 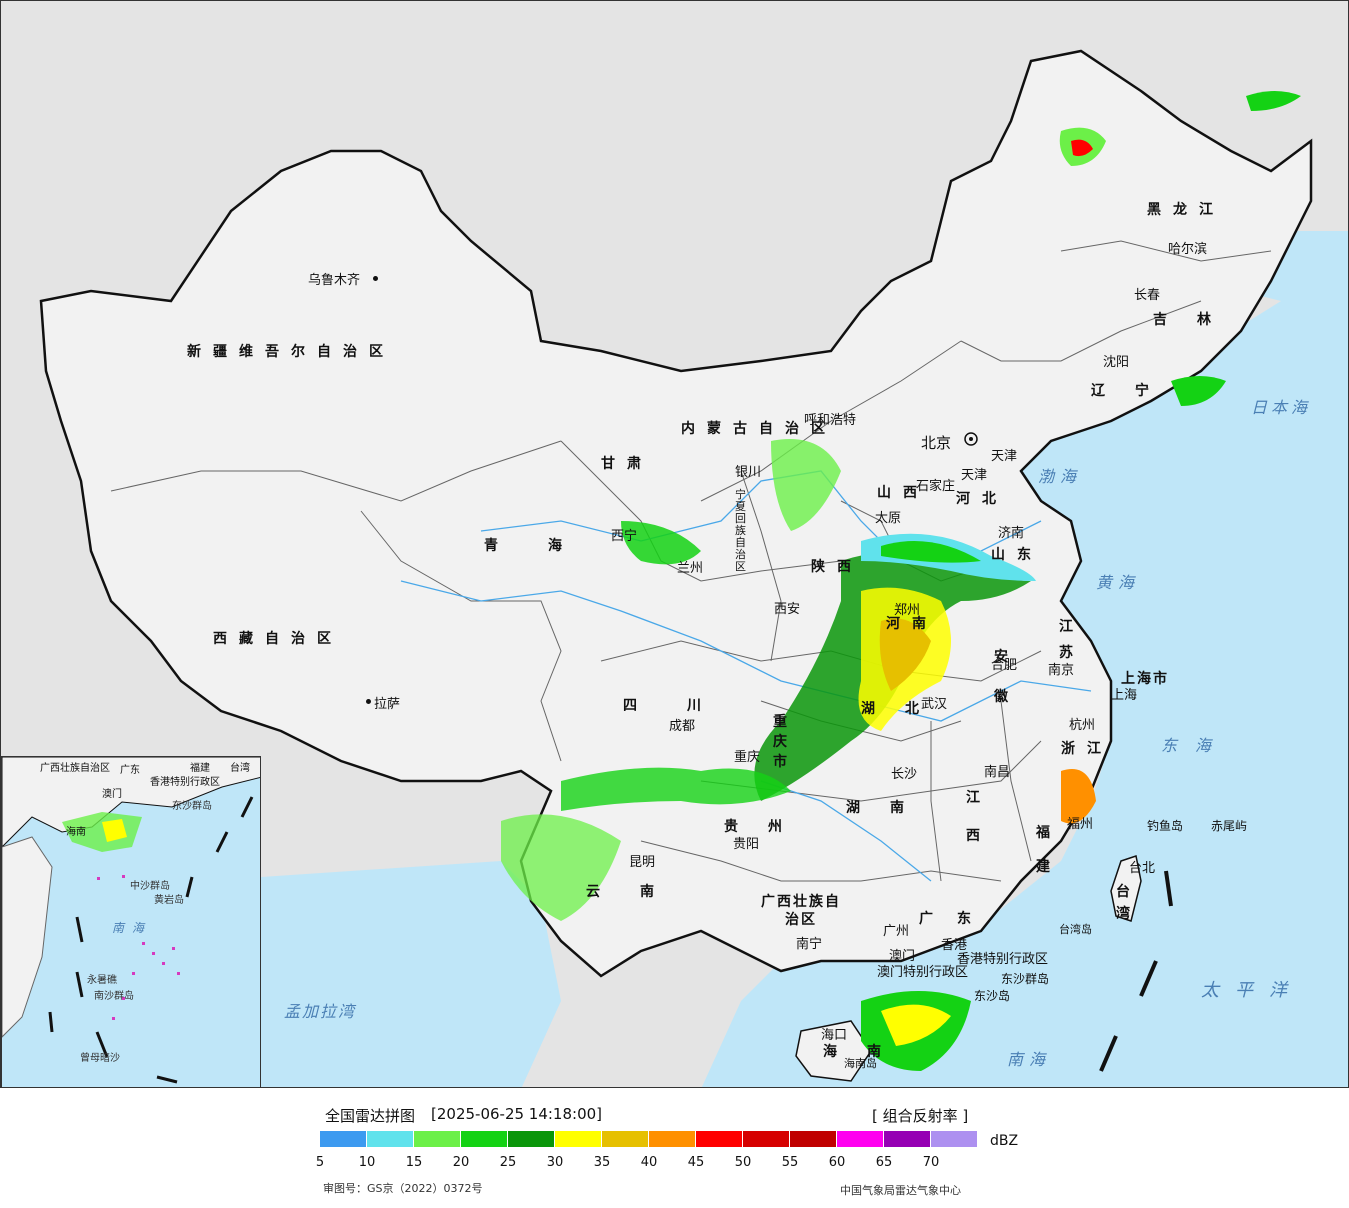 I want to click on inset-label-yongshu: 永暑礁, so click(x=102, y=980).